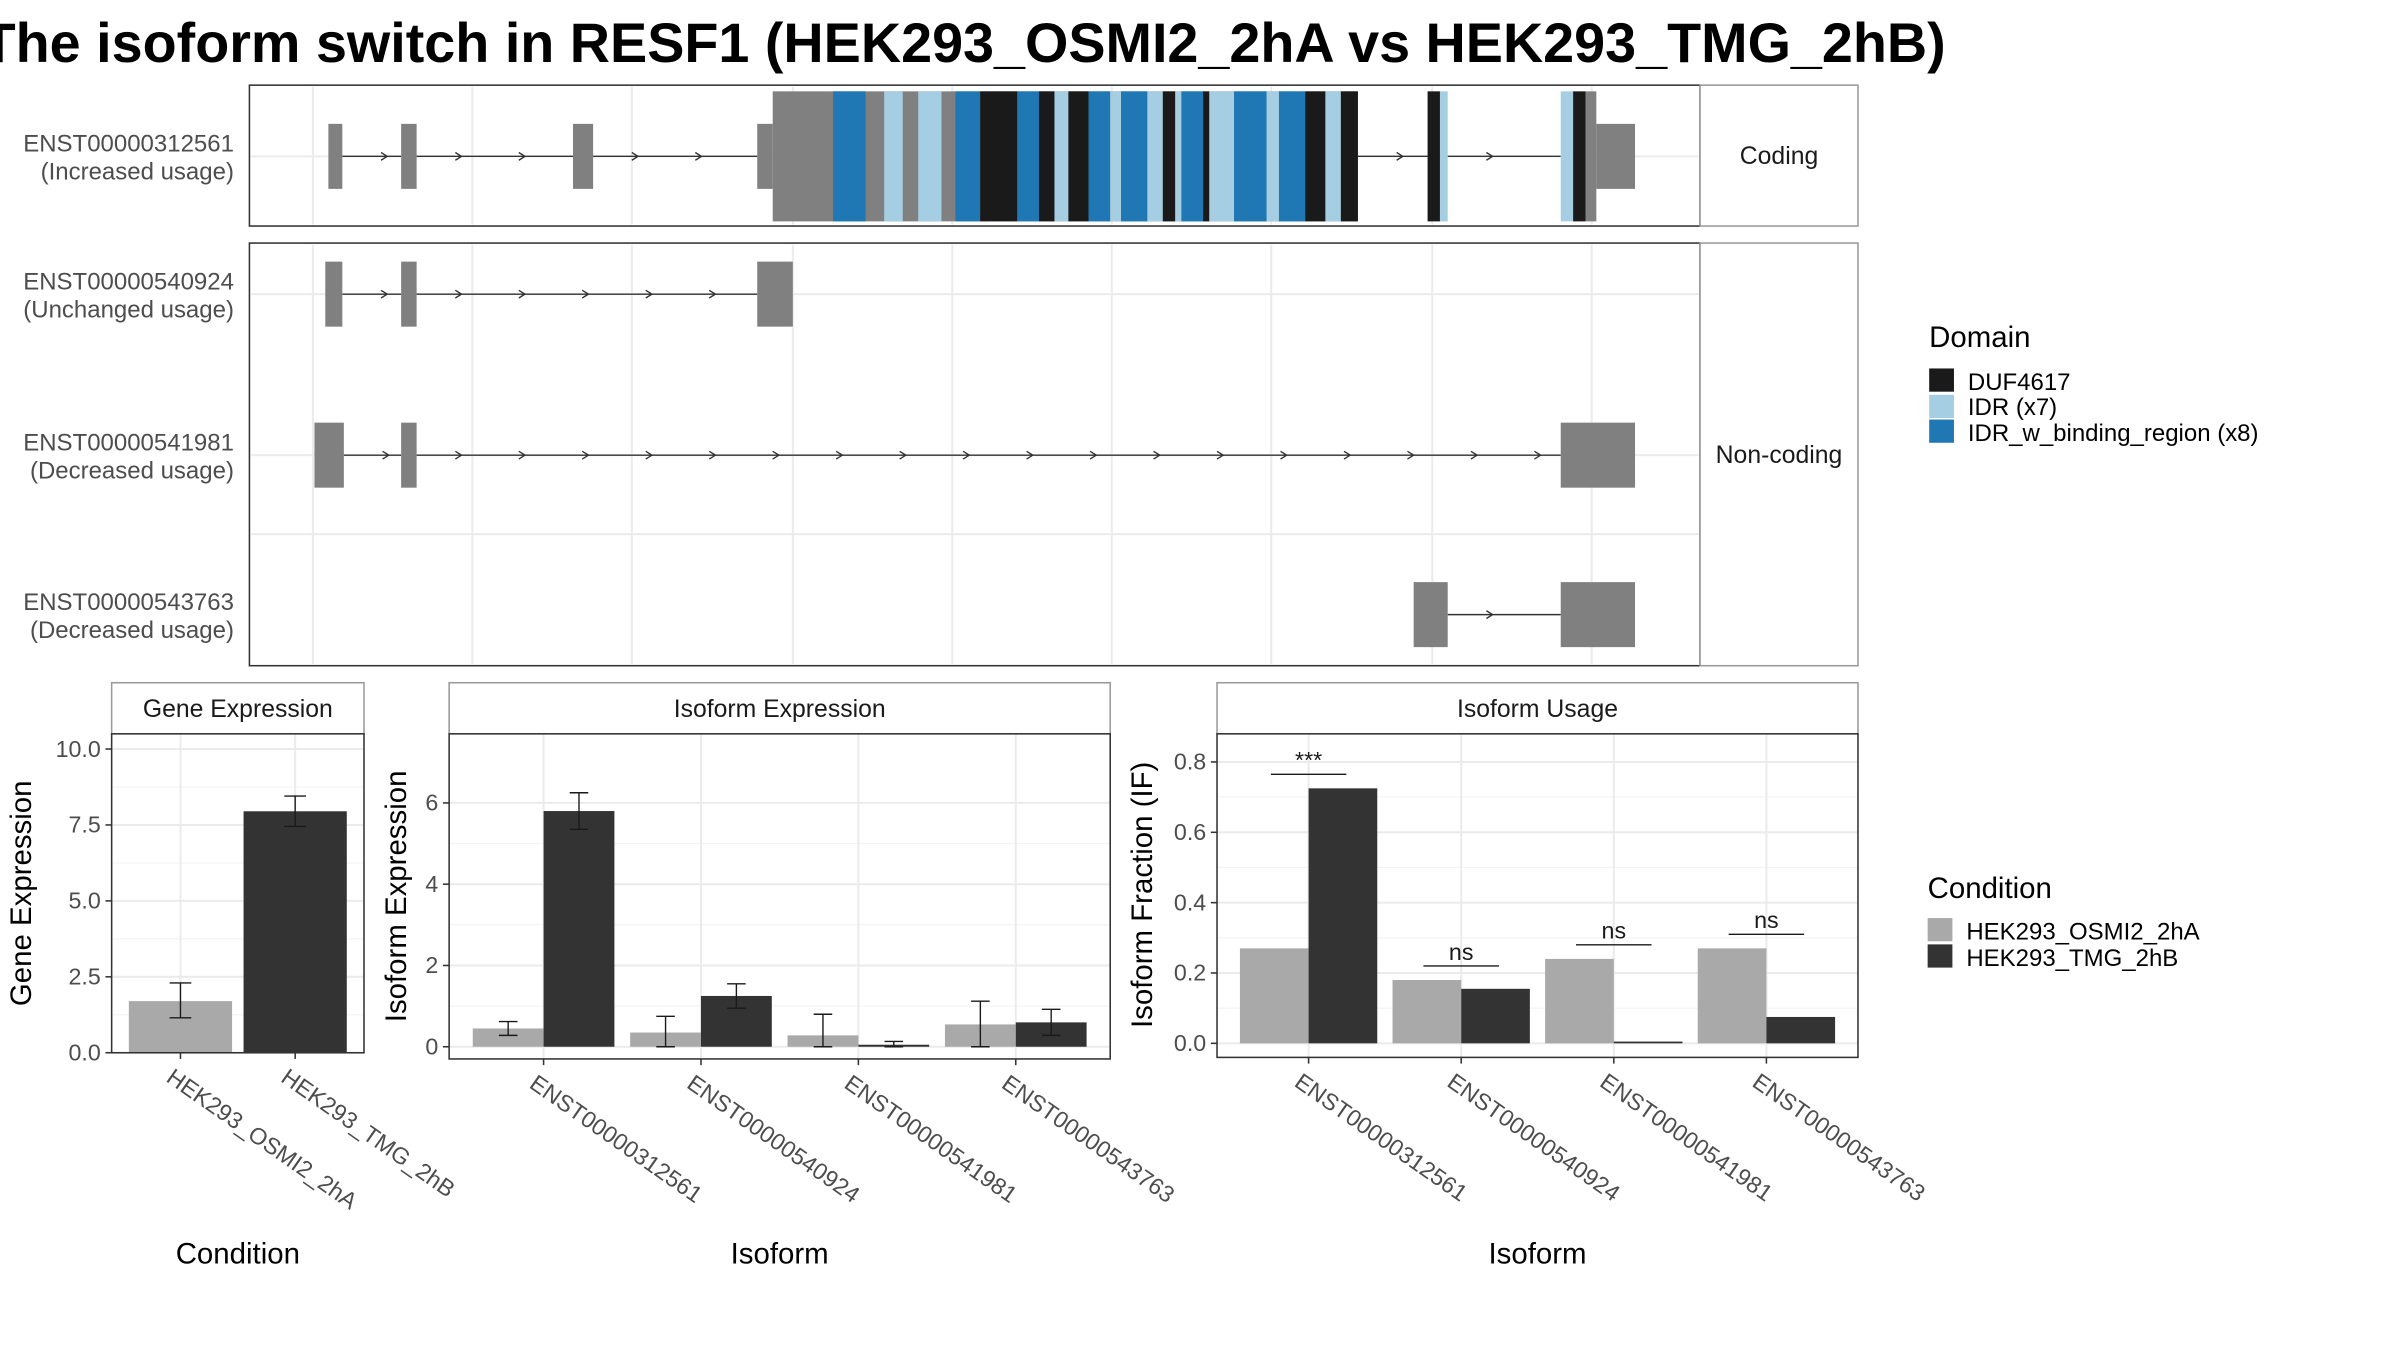  Describe the element at coordinates (431, 803) in the screenshot. I see `y-tick-label: 6` at that location.